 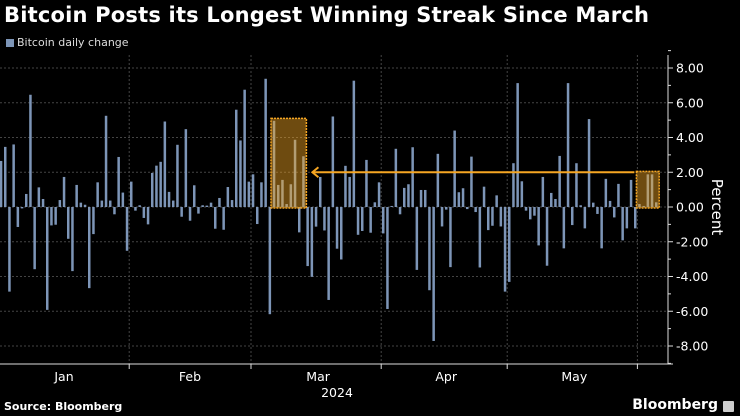 What do you see at coordinates (692, 276) in the screenshot?
I see `y-tick-label: -4.00` at bounding box center [692, 276].